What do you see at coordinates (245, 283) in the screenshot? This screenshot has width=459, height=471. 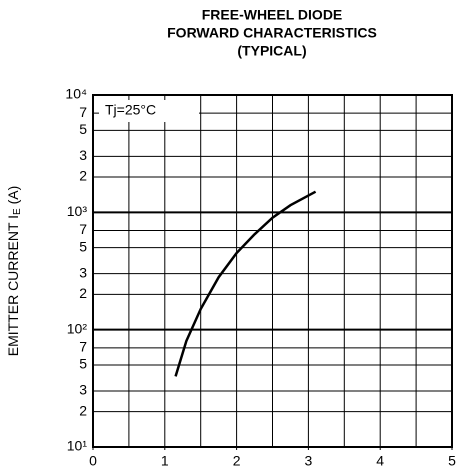 I see `data-line` at bounding box center [245, 283].